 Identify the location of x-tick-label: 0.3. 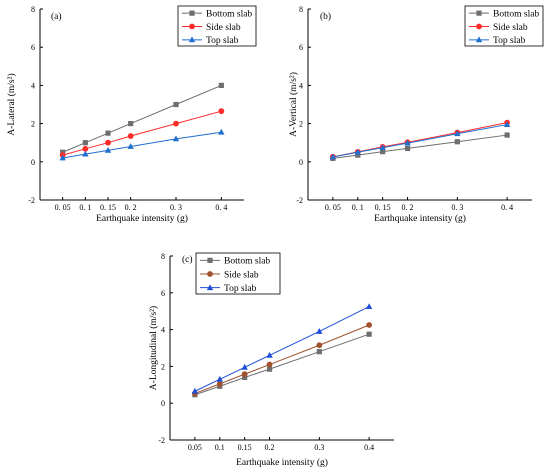
(319, 447).